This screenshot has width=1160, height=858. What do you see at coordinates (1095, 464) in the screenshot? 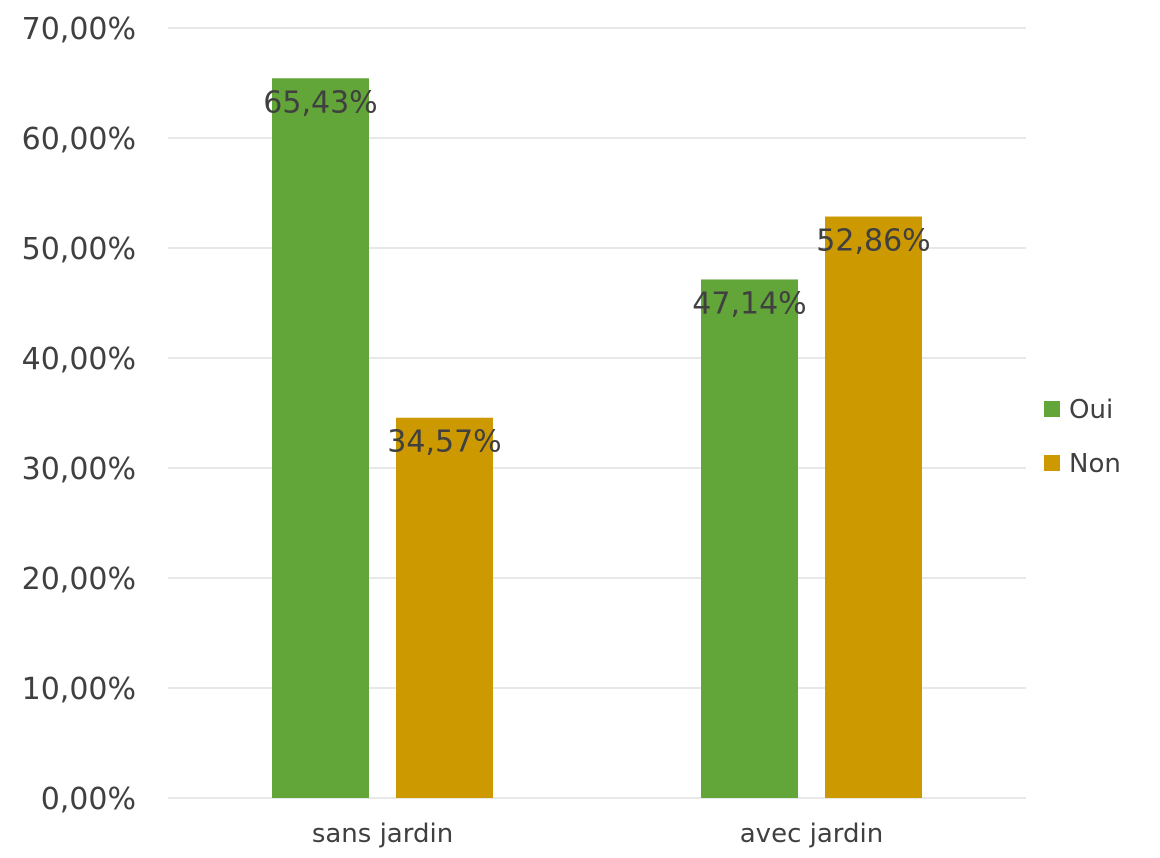
I see `legend-label-non: Non` at bounding box center [1095, 464].